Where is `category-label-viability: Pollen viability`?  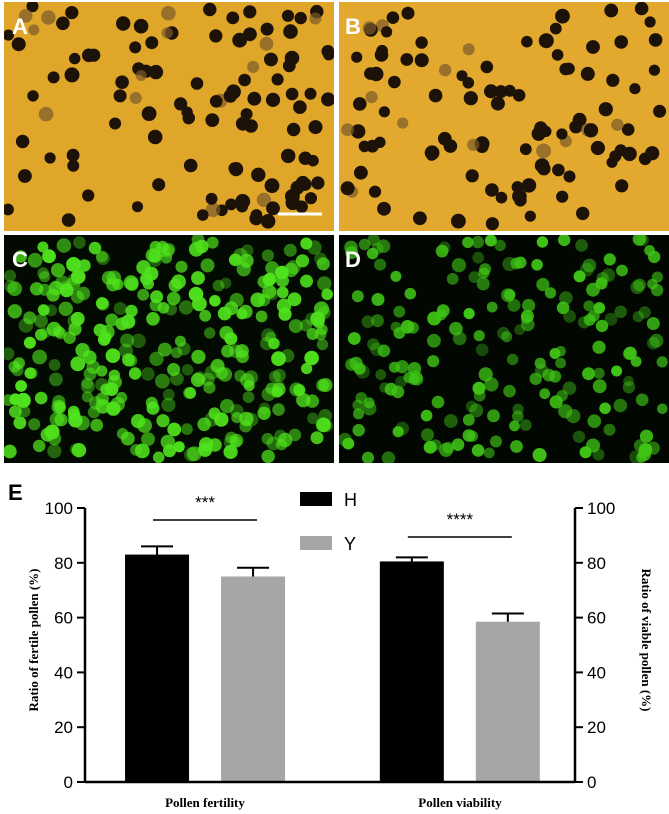 category-label-viability: Pollen viability is located at coordinates (460, 802).